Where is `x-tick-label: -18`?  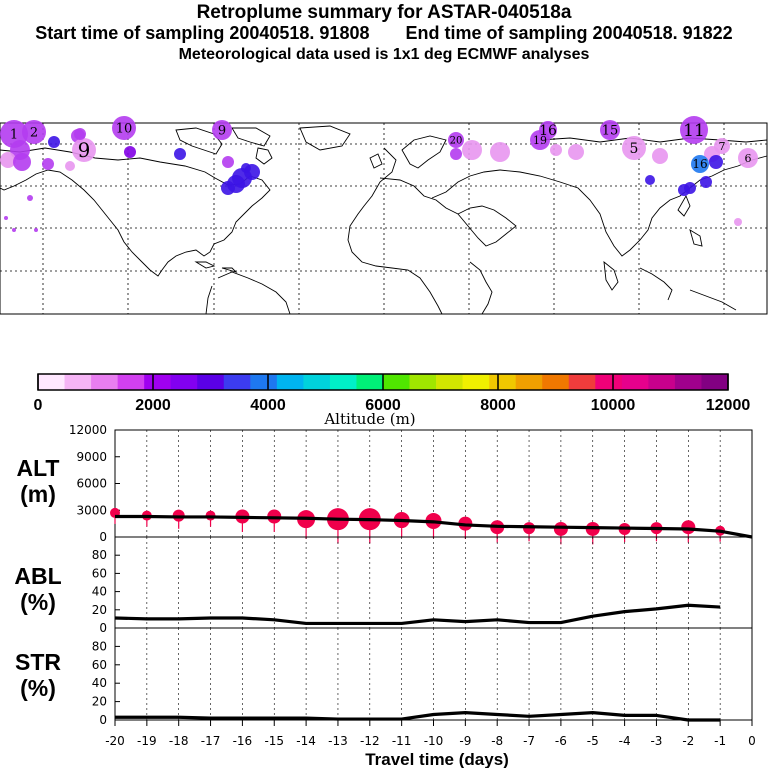
x-tick-label: -18 is located at coordinates (179, 741).